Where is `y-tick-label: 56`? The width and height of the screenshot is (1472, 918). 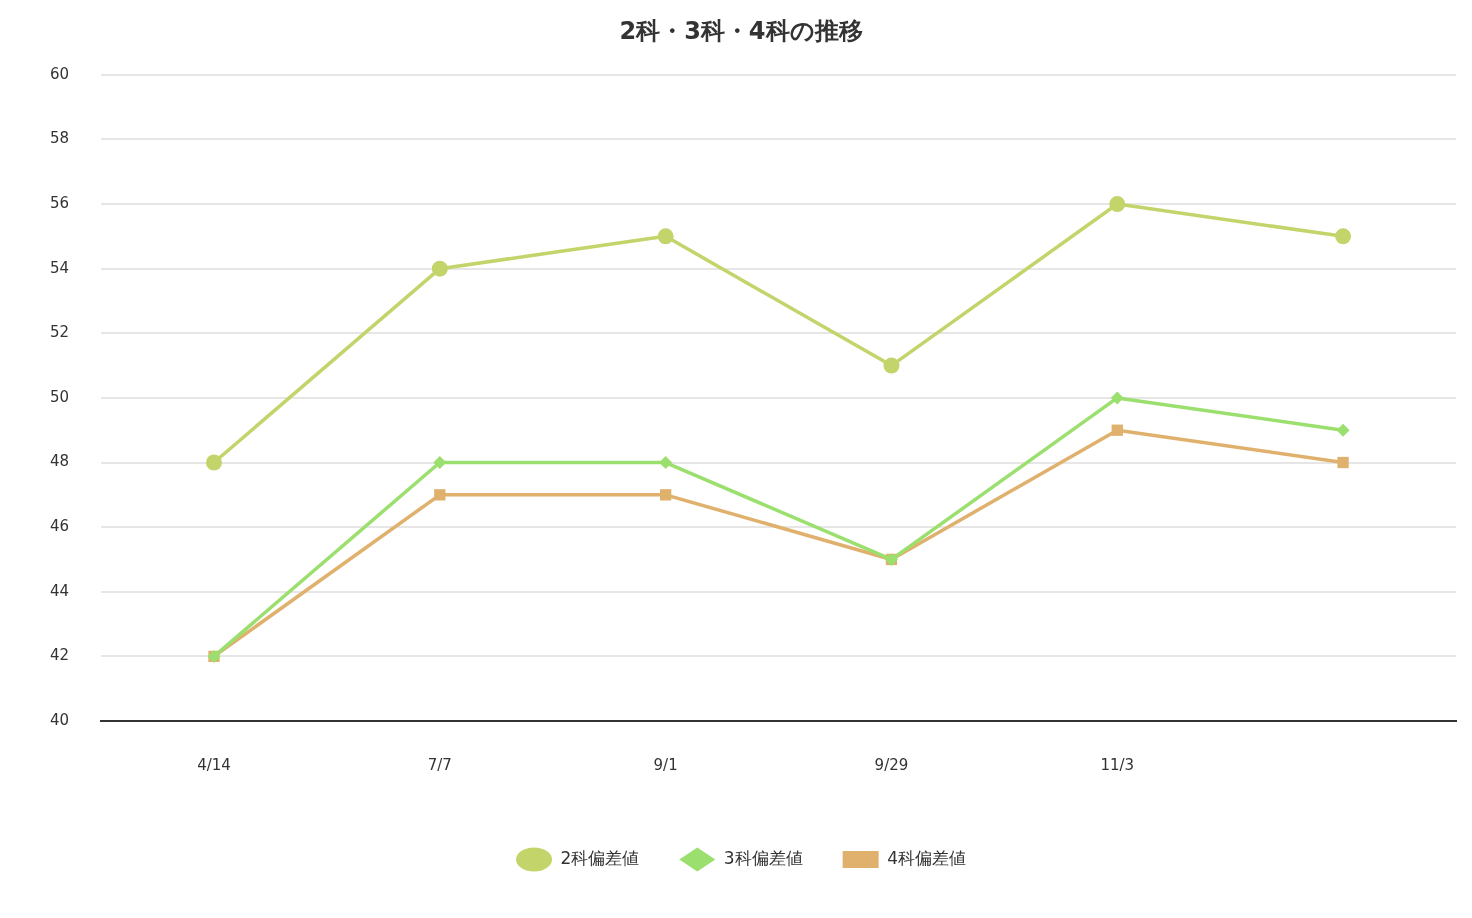 y-tick-label: 56 is located at coordinates (59, 202).